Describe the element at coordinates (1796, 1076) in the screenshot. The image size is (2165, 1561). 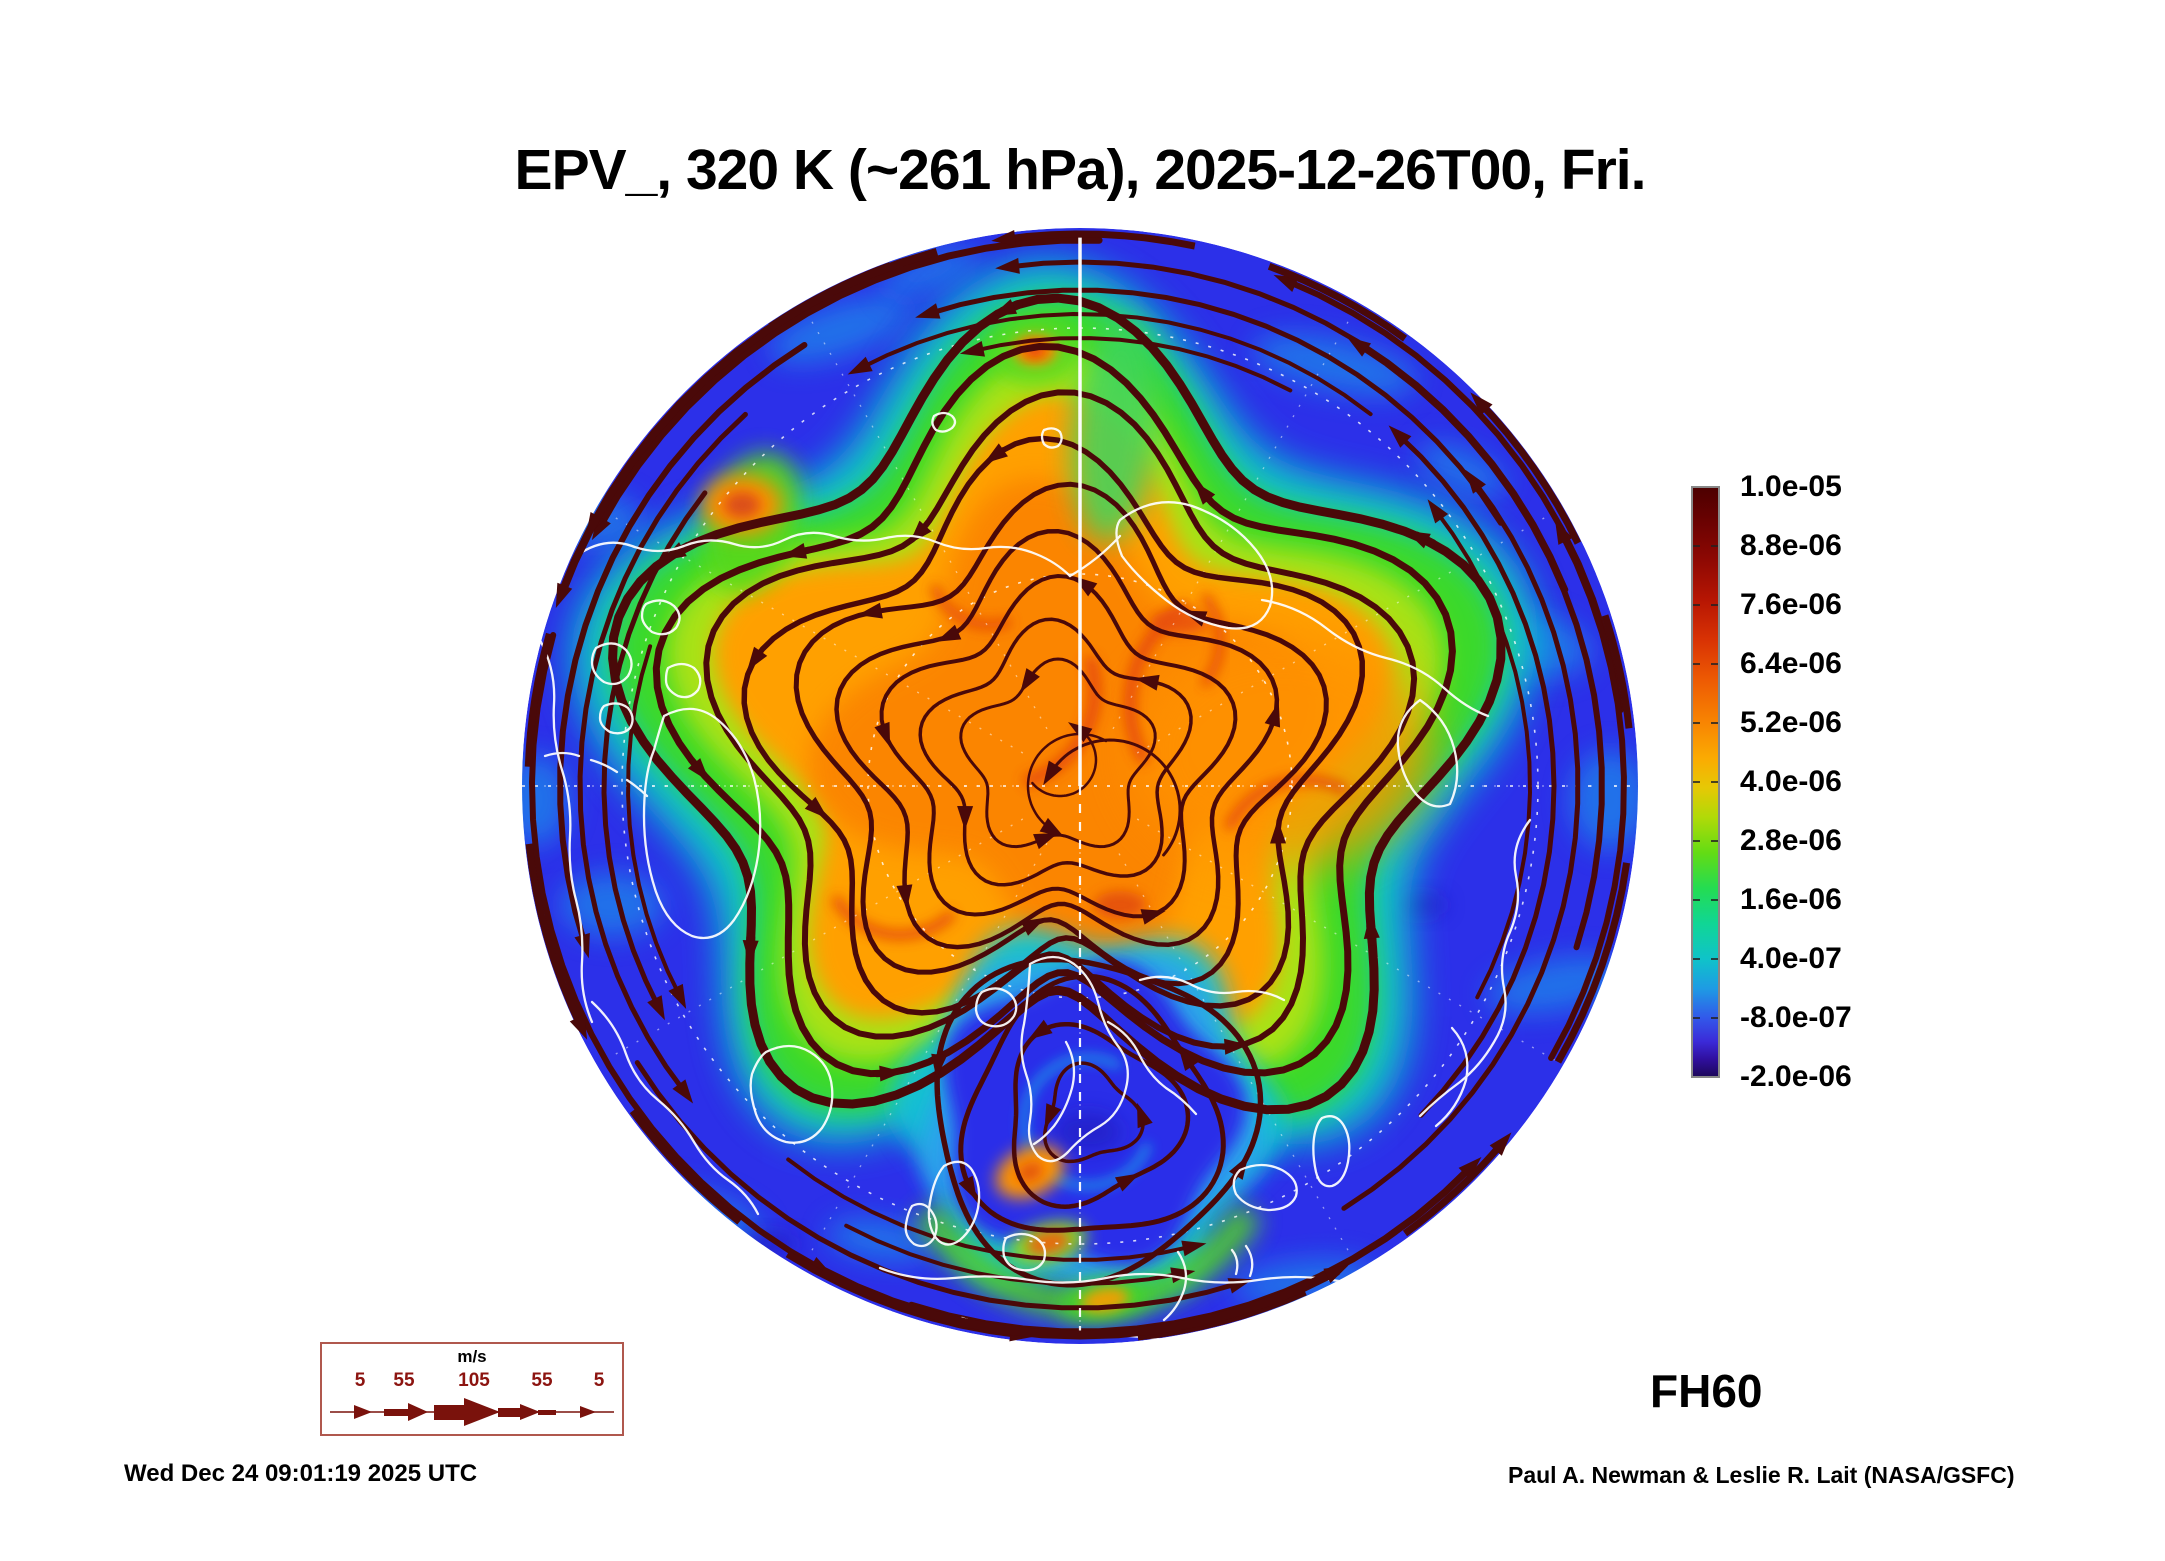
I see `colorbar-label: -2.0e-06` at that location.